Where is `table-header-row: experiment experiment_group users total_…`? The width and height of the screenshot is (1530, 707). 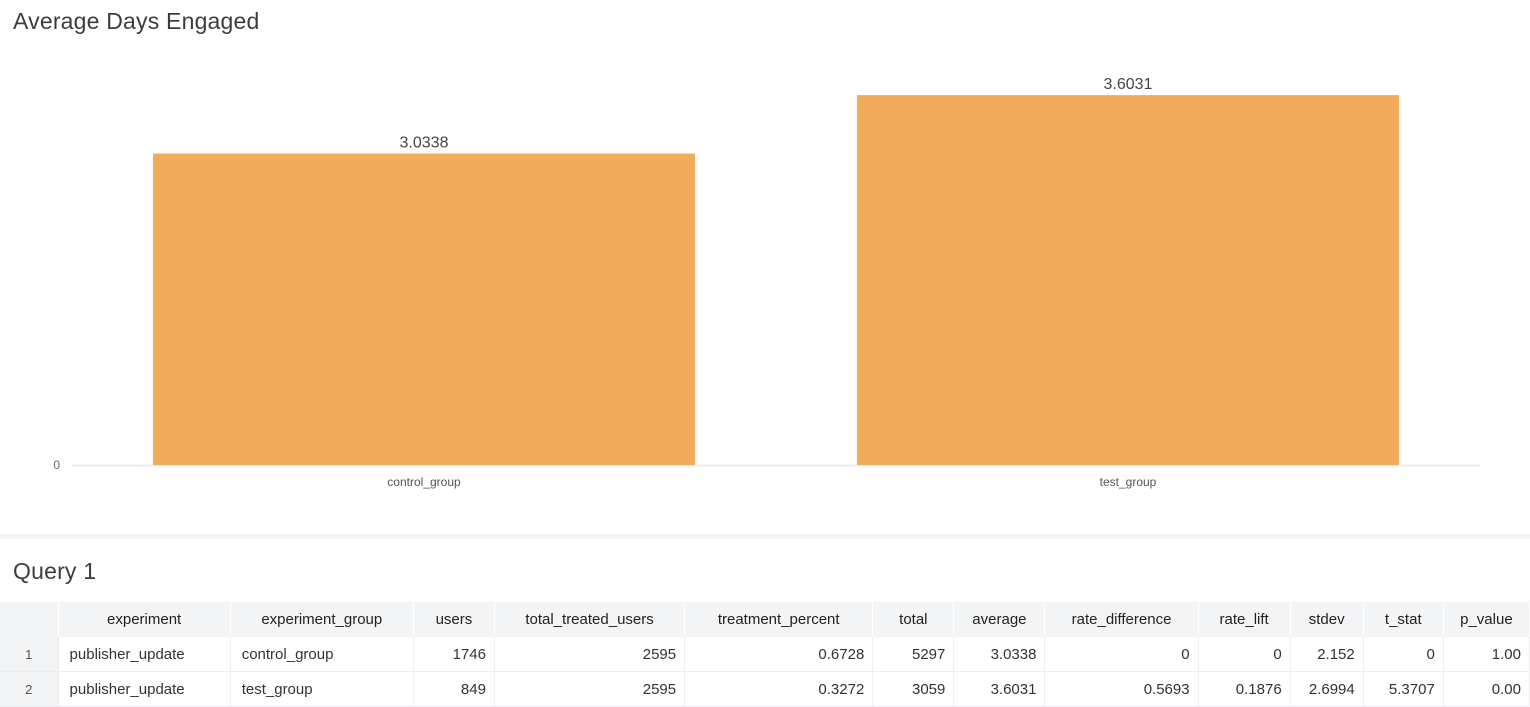 table-header-row: experiment experiment_group users total_… is located at coordinates (765, 619).